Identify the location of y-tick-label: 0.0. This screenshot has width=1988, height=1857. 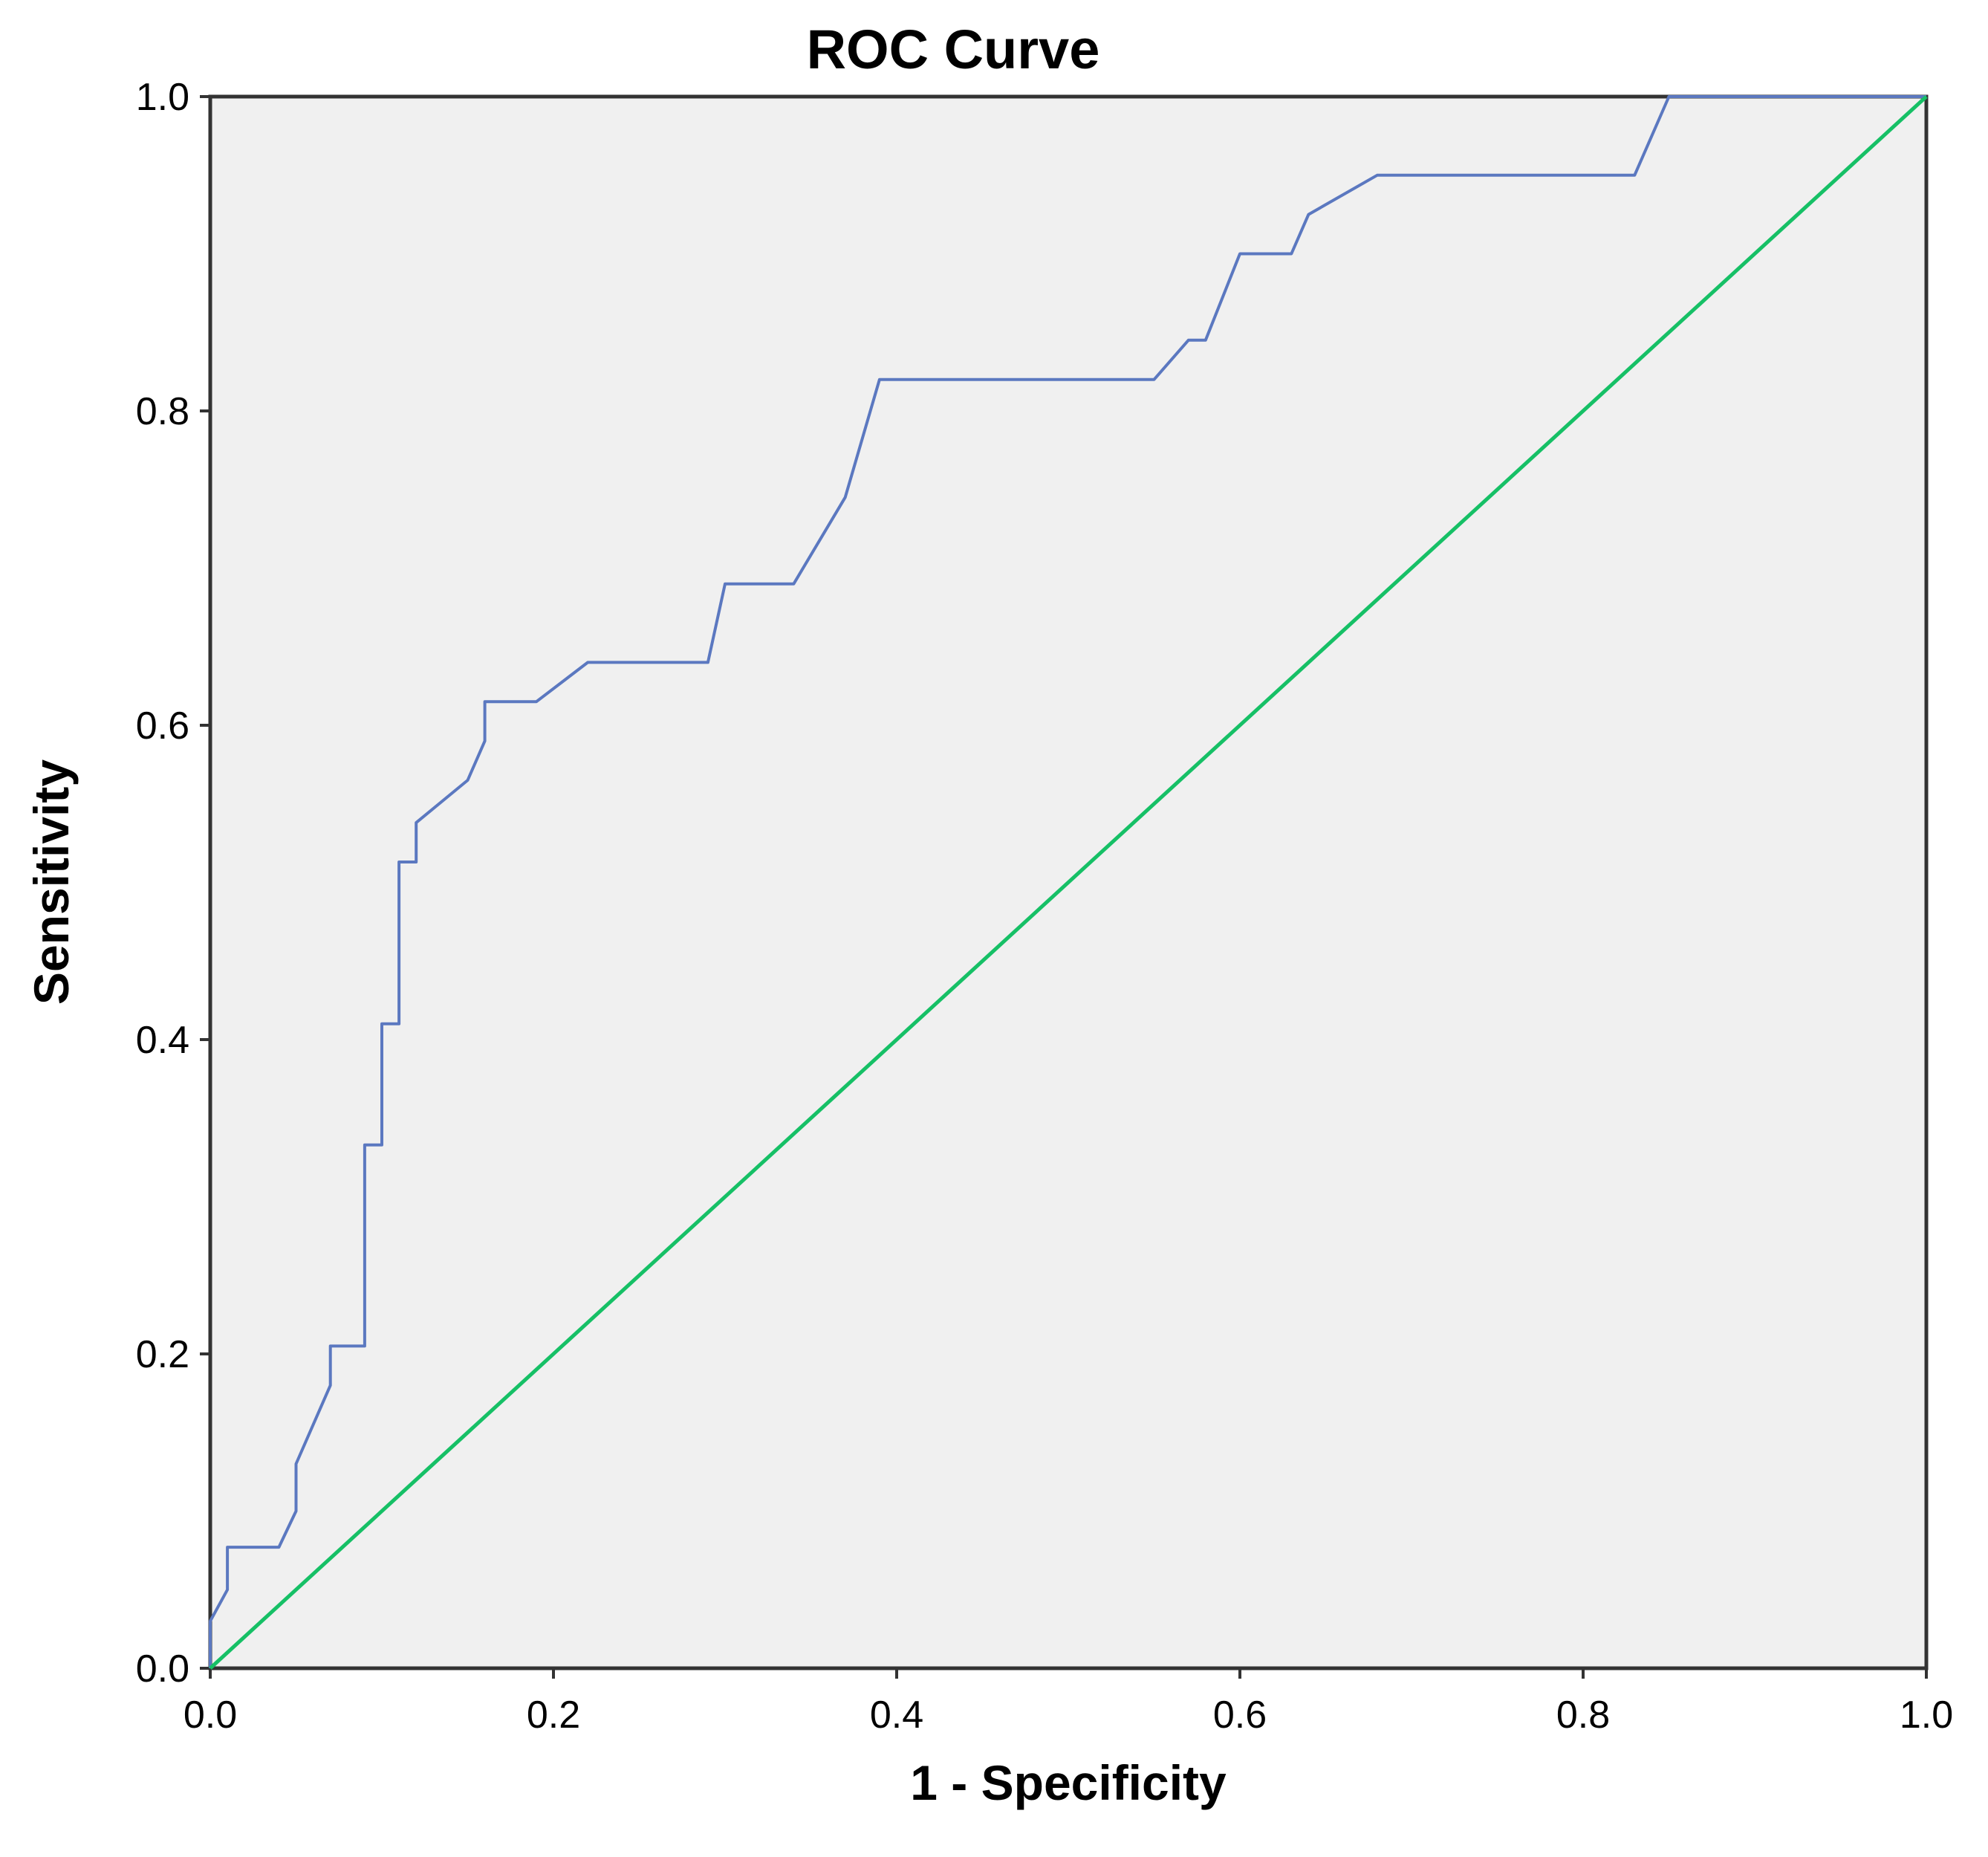
(162, 1669).